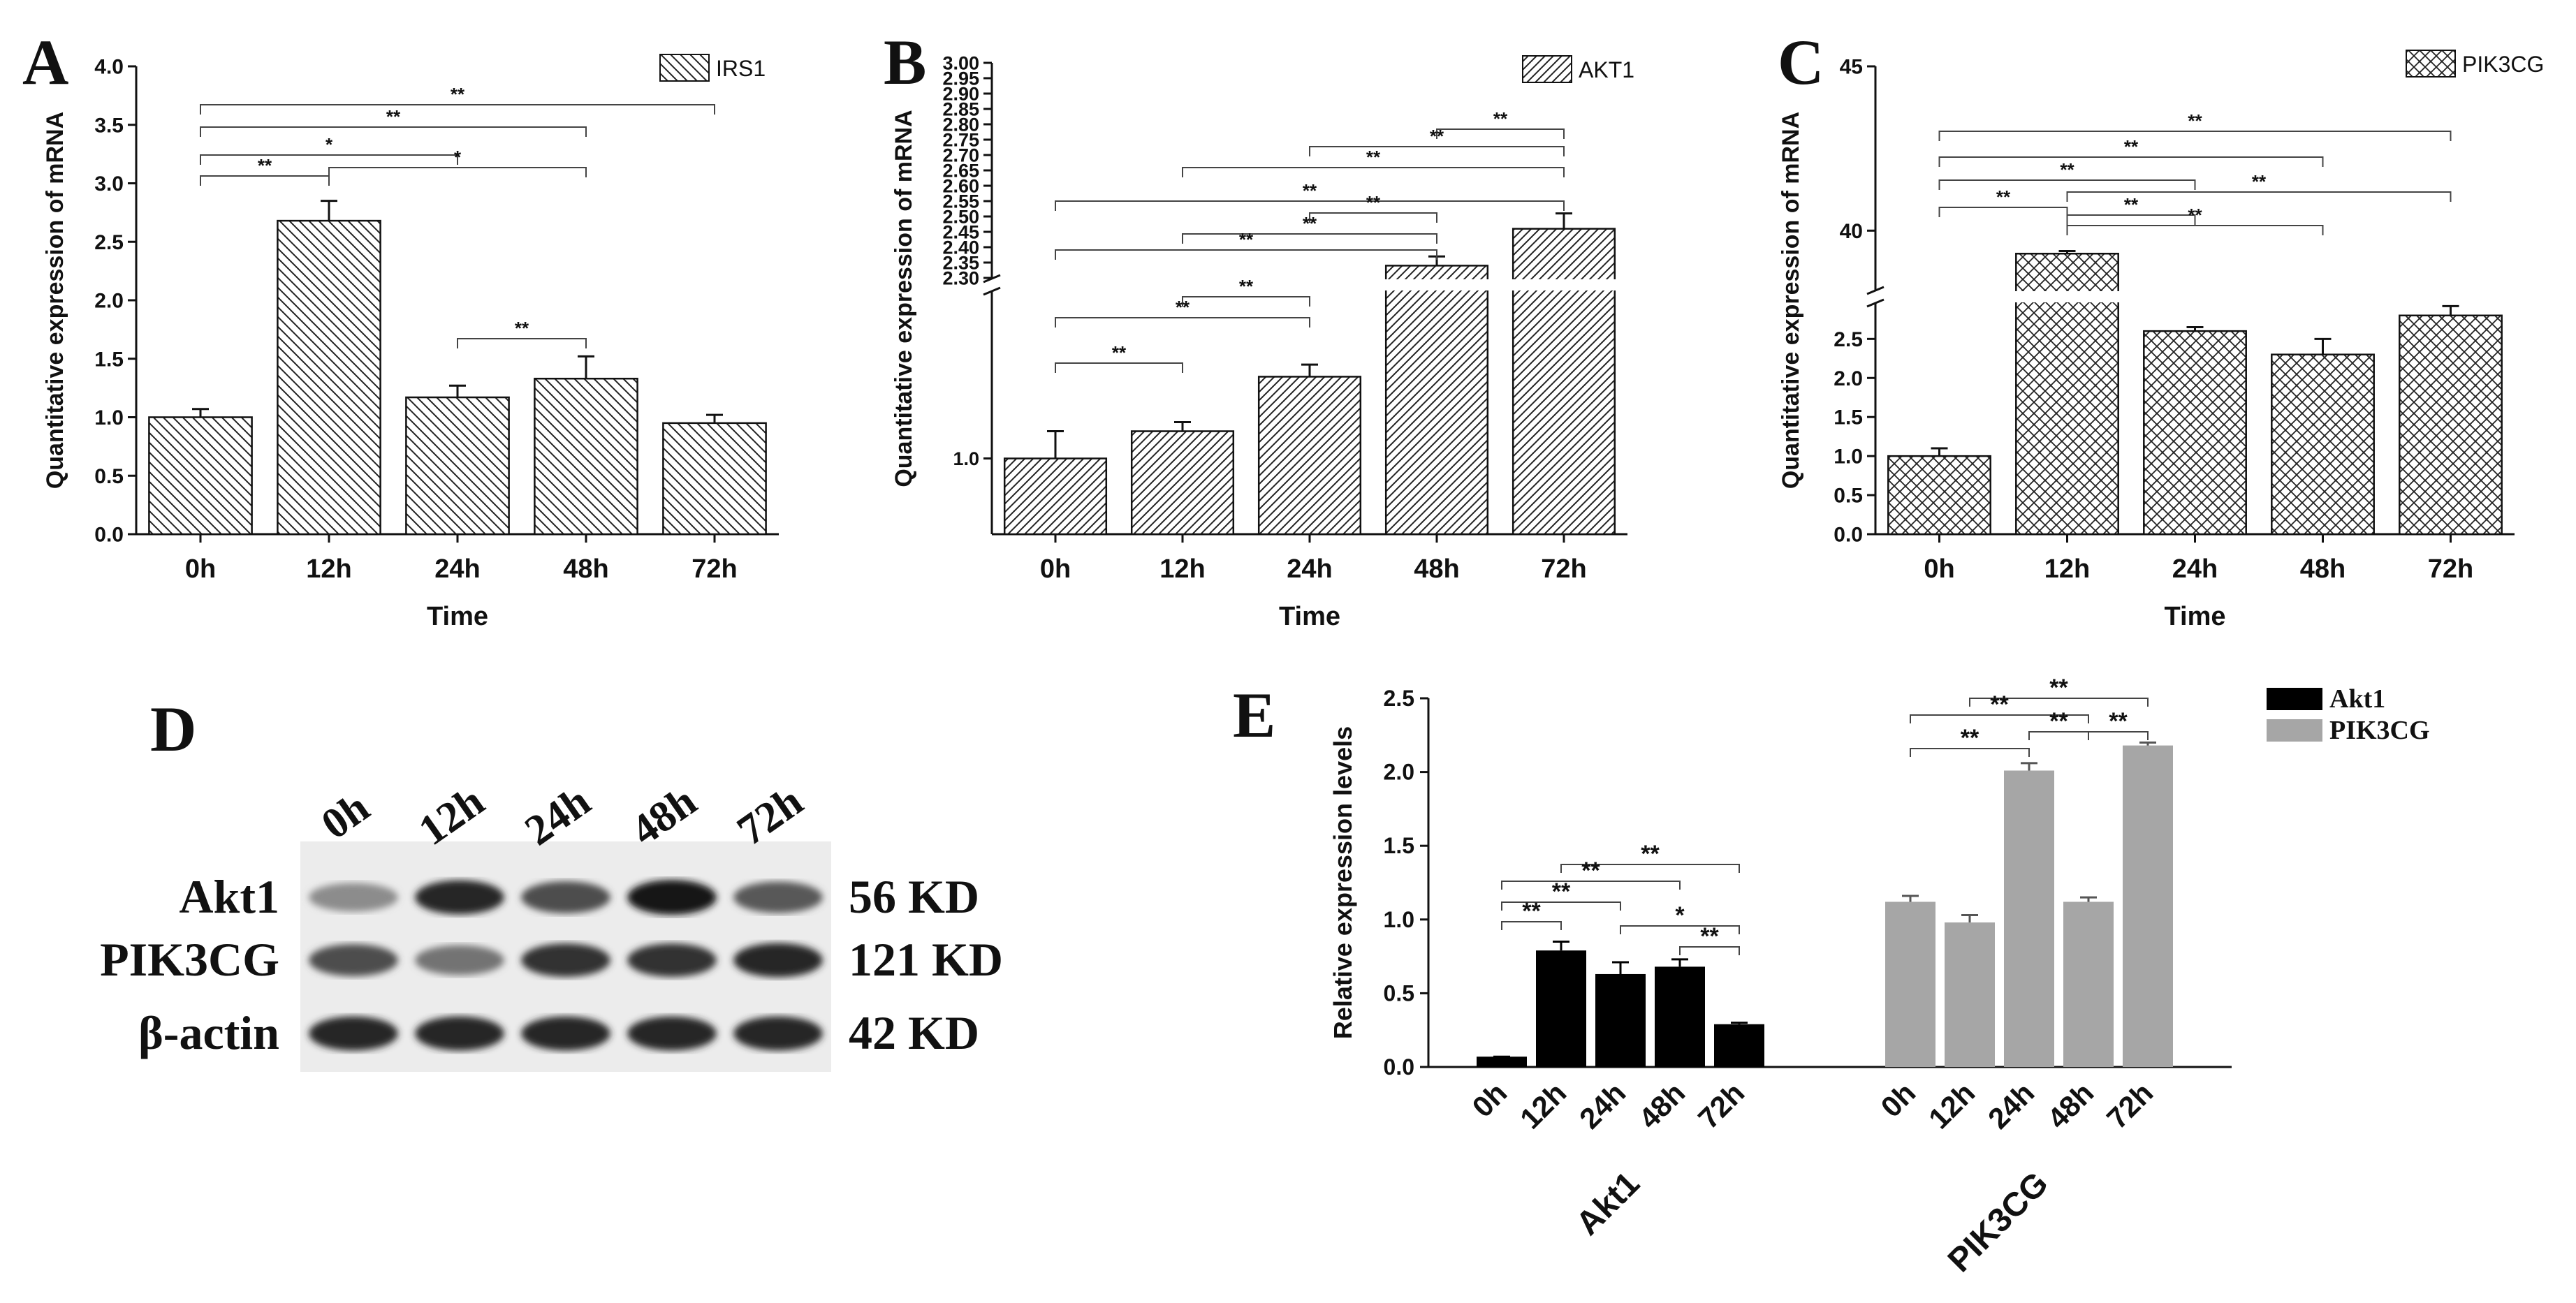 The image size is (2576, 1303). What do you see at coordinates (960, 232) in the screenshot?
I see `y-tick-label: 2.45` at bounding box center [960, 232].